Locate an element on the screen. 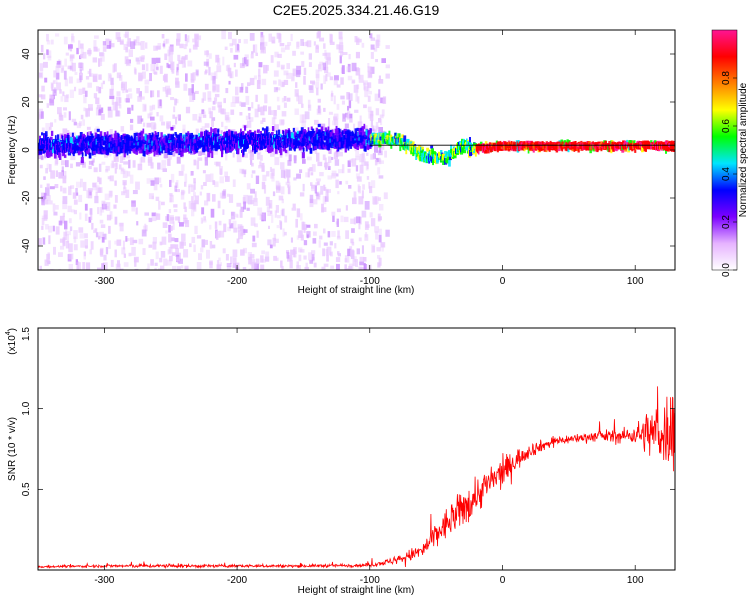  colorbar-tick-label: 0.0 is located at coordinates (726, 270).